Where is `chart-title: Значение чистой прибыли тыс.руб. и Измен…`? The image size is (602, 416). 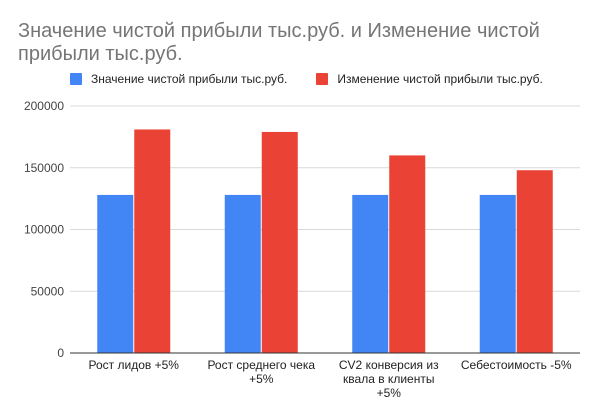 chart-title: Значение чистой прибыли тыс.руб. и Измен… is located at coordinates (279, 42).